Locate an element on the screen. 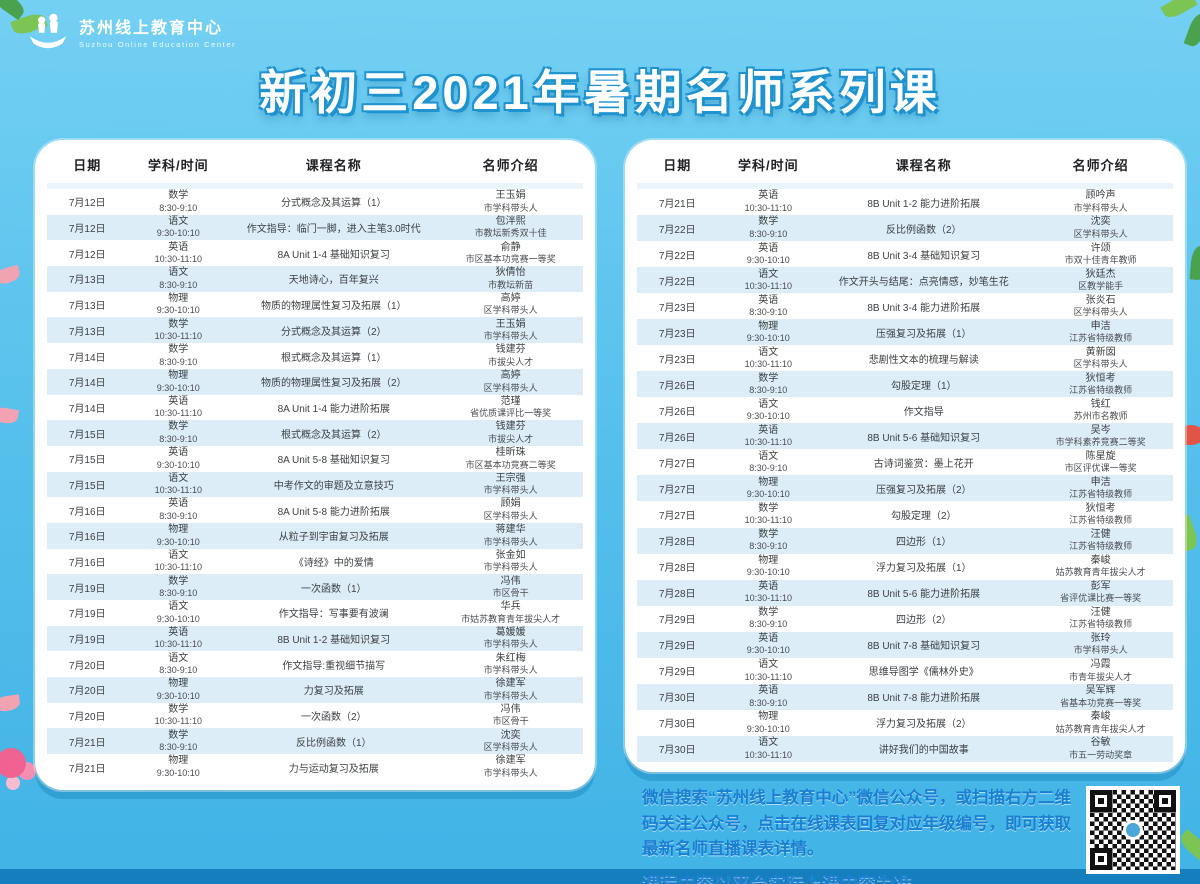  course-cell: 讲好我们的中国故事 is located at coordinates (923, 751).